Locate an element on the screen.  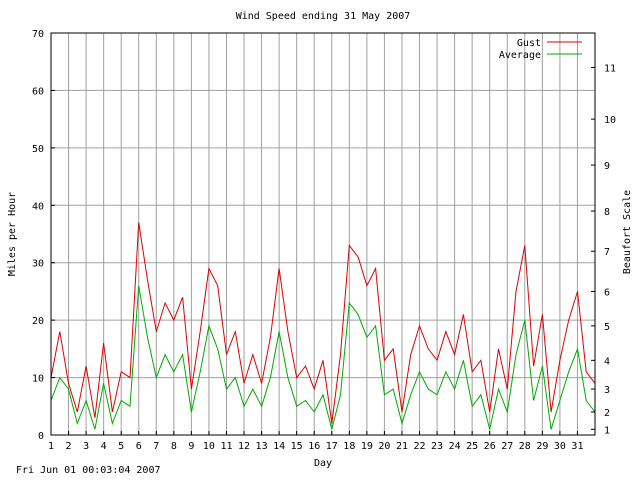
x-tick-label: 11 is located at coordinates (226, 446).